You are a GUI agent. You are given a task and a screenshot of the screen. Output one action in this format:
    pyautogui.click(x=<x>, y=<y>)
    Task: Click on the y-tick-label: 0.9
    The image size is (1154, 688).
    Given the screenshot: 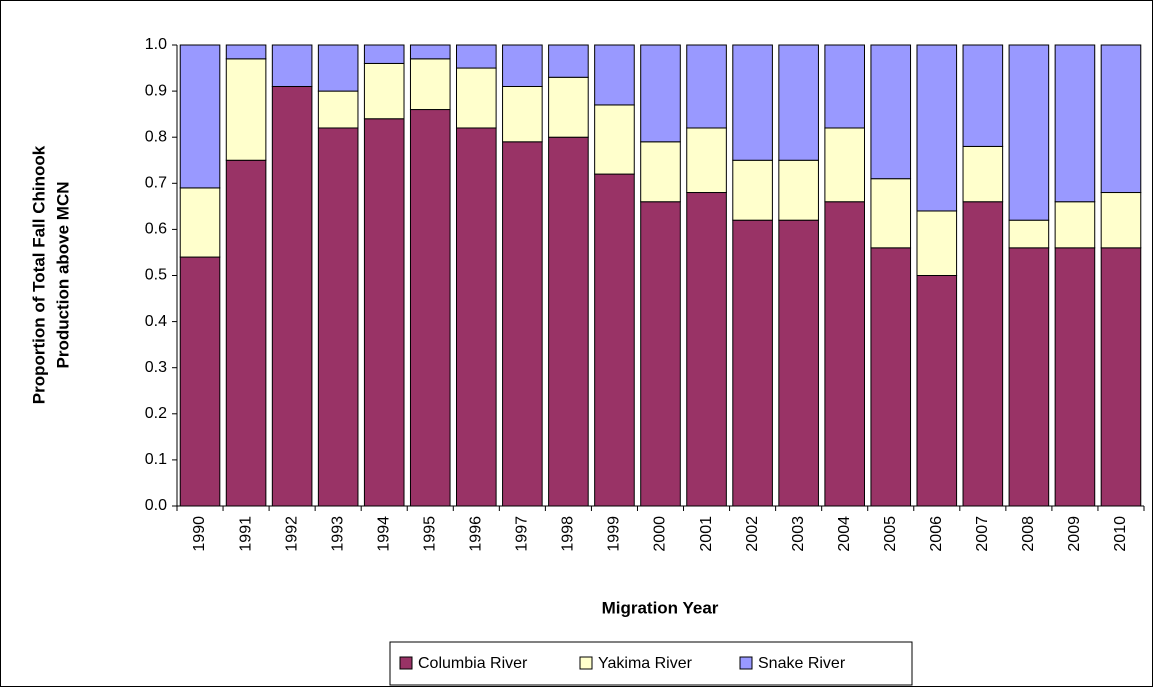 What is the action you would take?
    pyautogui.click(x=156, y=90)
    